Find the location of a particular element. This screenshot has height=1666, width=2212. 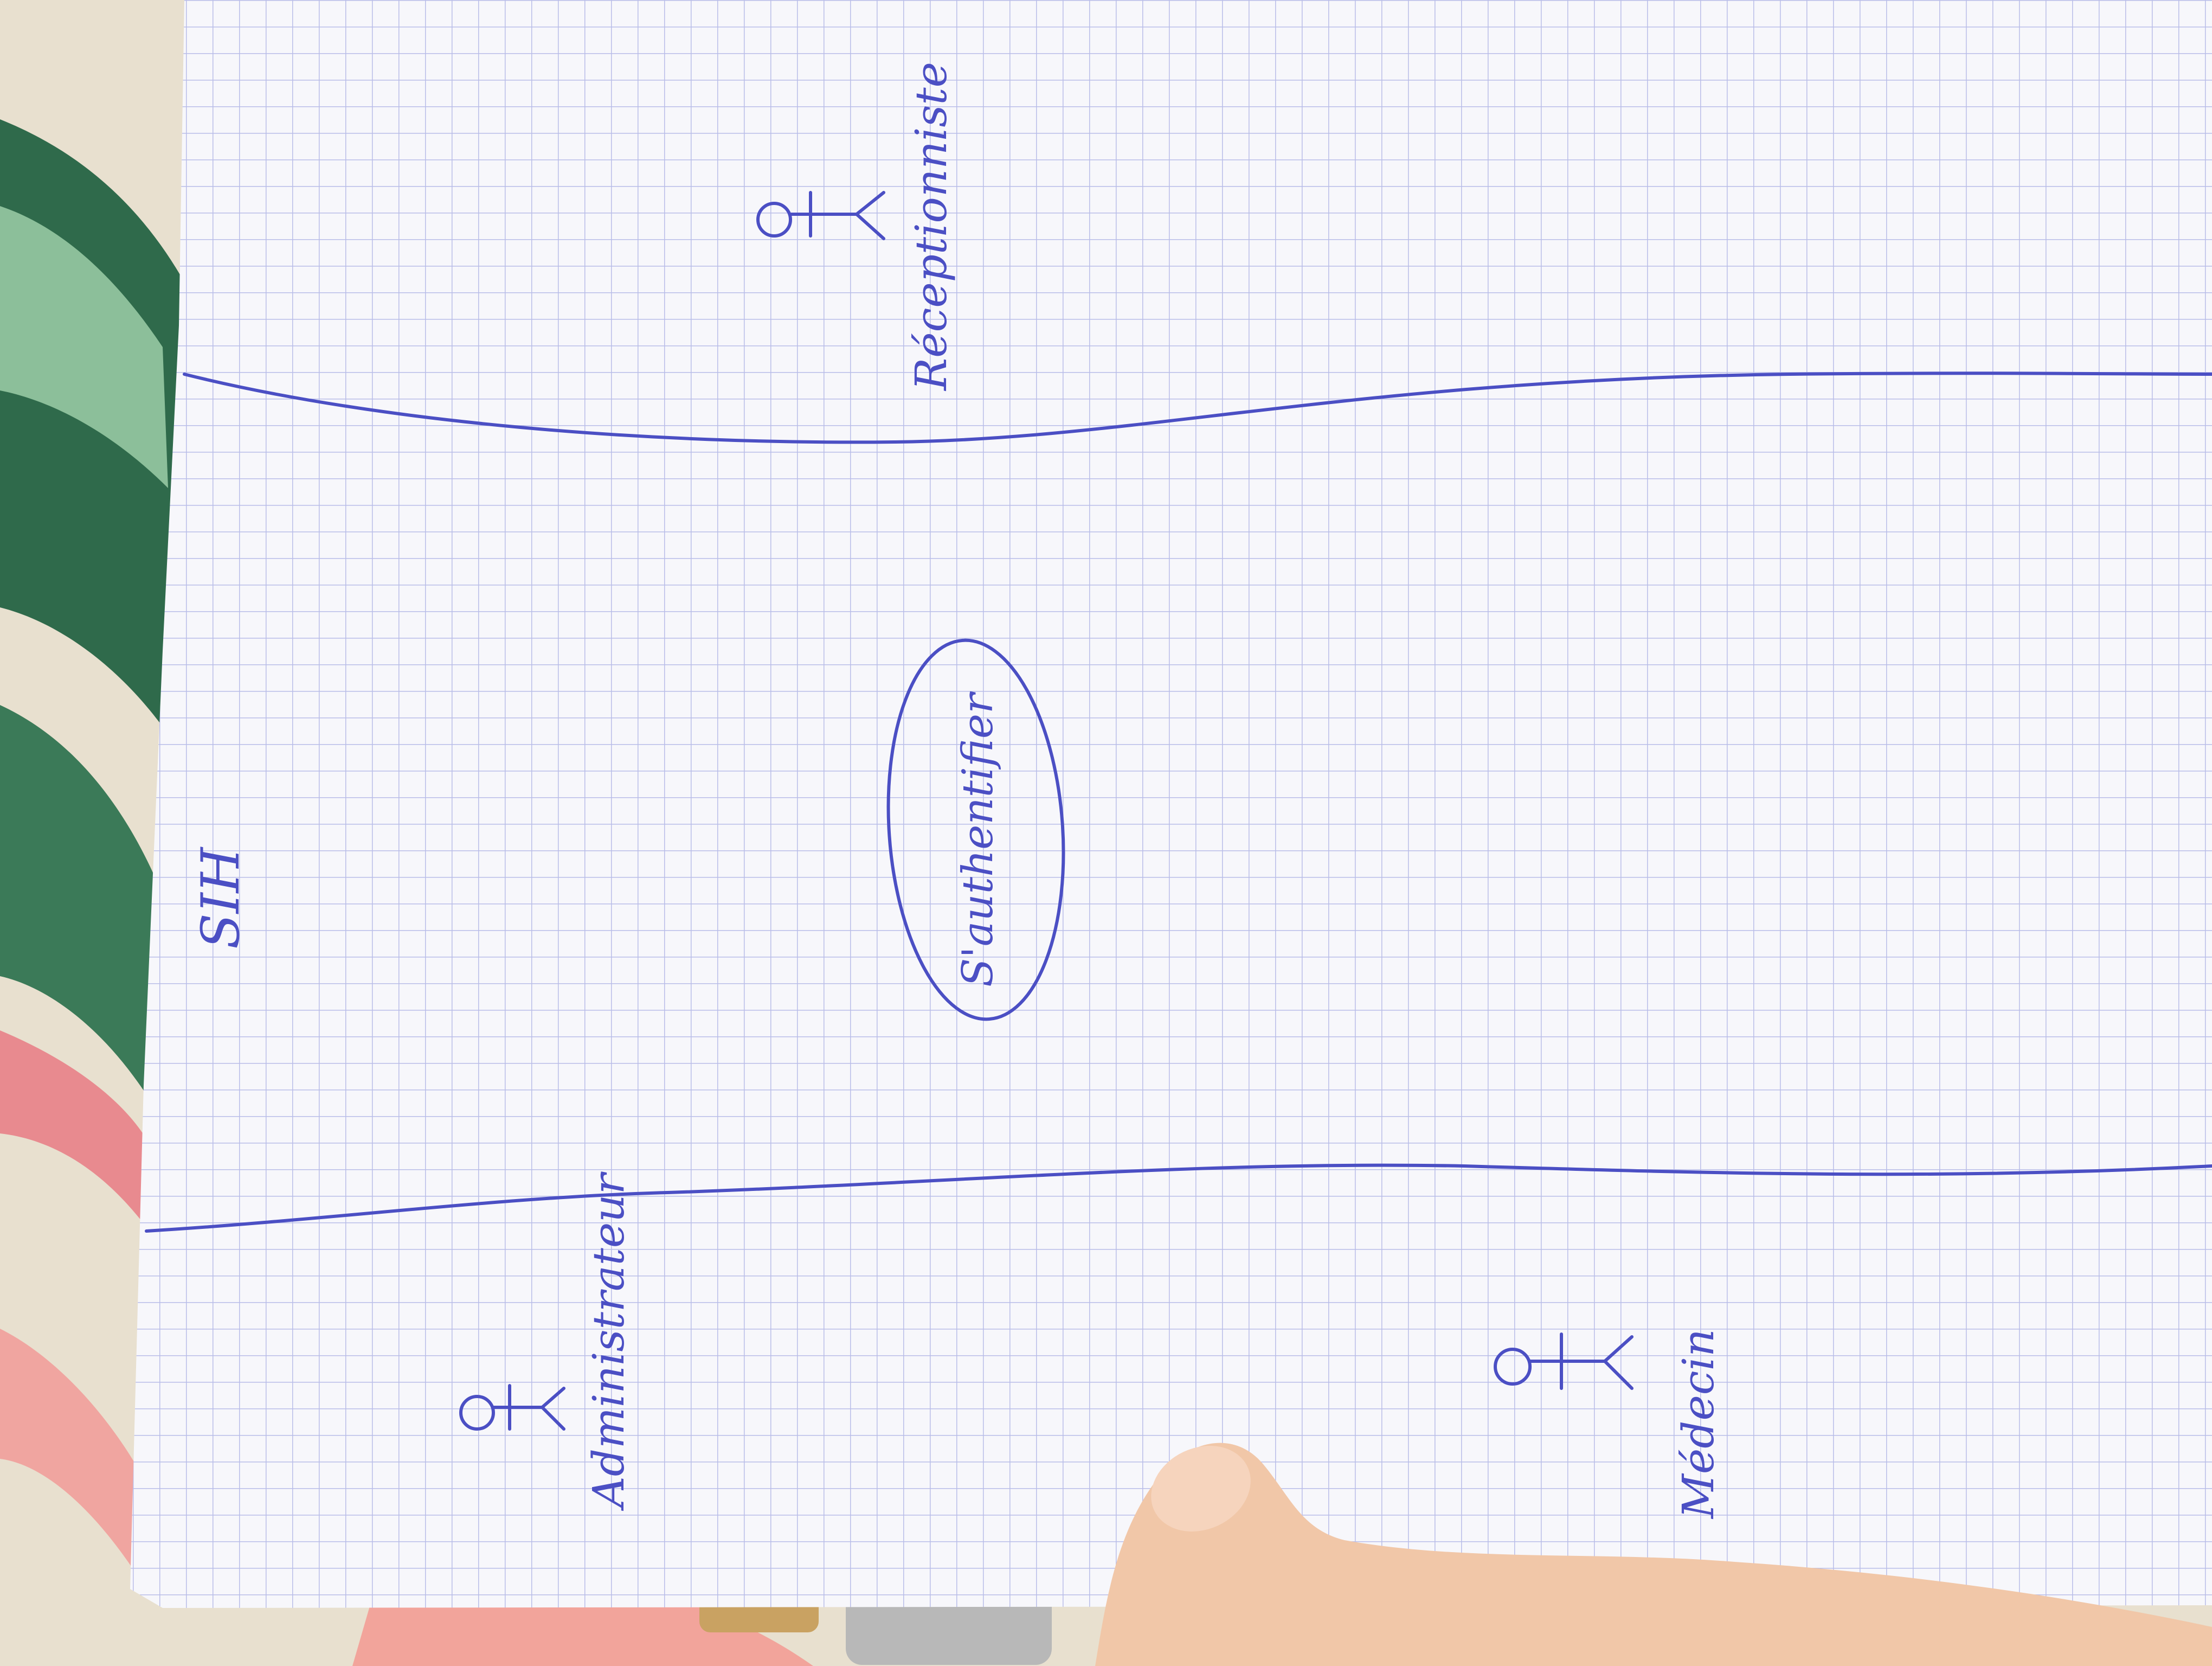

system-title: SIH is located at coordinates (220, 897).